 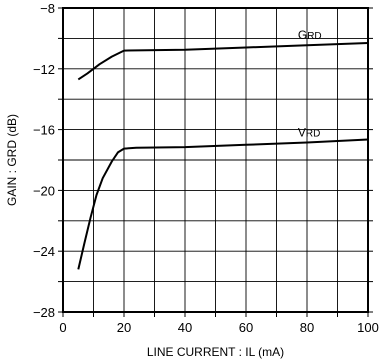 I want to click on x-axis-title: LINE CURRENT : IL (mA), so click(x=215, y=352).